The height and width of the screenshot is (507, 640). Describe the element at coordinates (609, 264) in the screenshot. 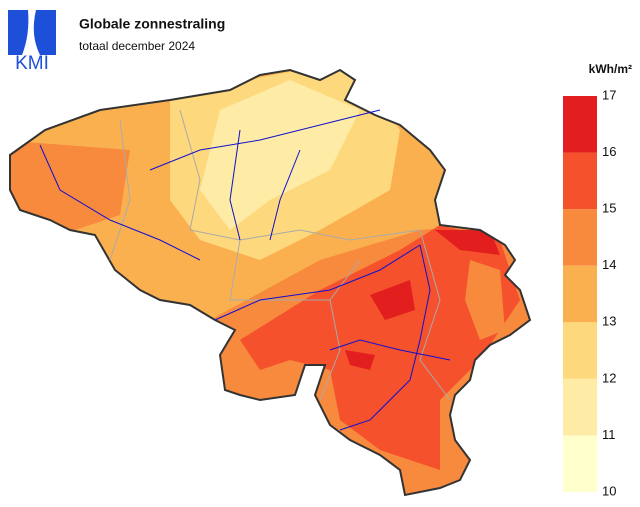

I see `legend-tick-label: 14` at that location.